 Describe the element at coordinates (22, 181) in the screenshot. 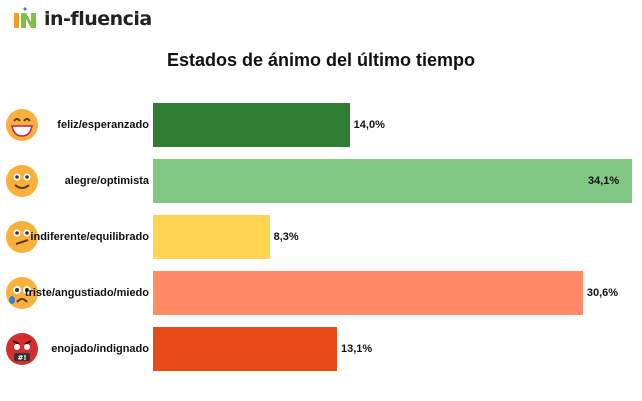

I see `smiling-face-icon` at that location.